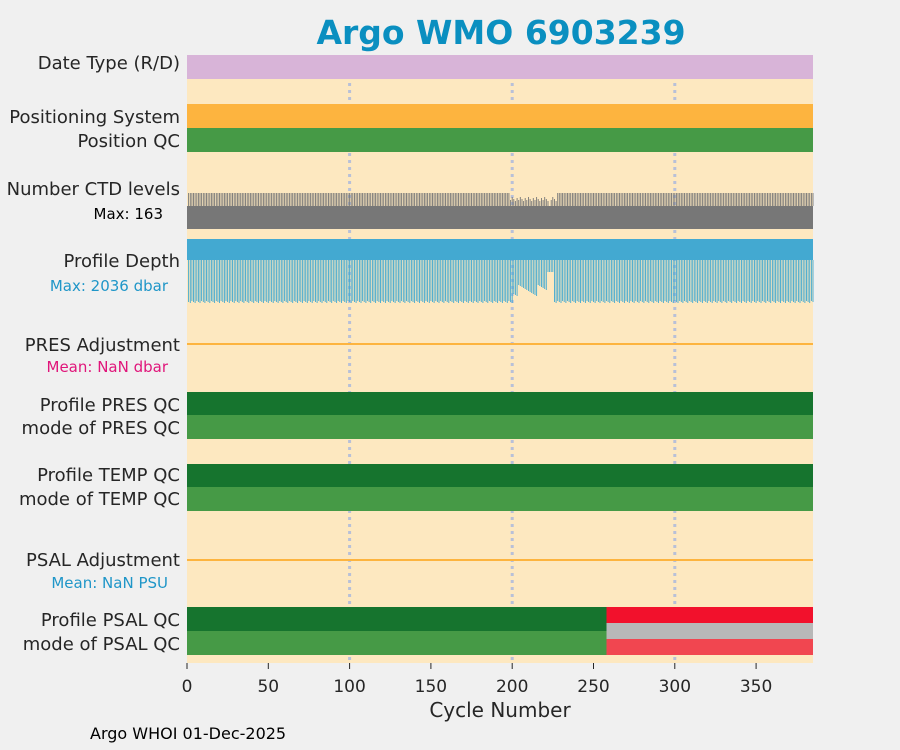 The width and height of the screenshot is (900, 750). Describe the element at coordinates (109, 63) in the screenshot. I see `row-label: Date Type (R/D)` at that location.